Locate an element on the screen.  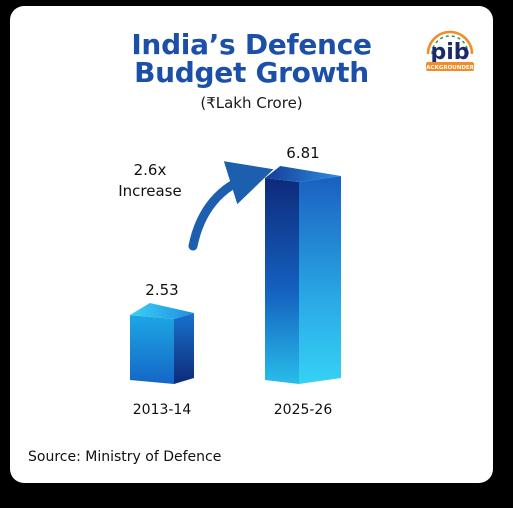
chart-title-line-2: Budget Growth is located at coordinates (251, 72).